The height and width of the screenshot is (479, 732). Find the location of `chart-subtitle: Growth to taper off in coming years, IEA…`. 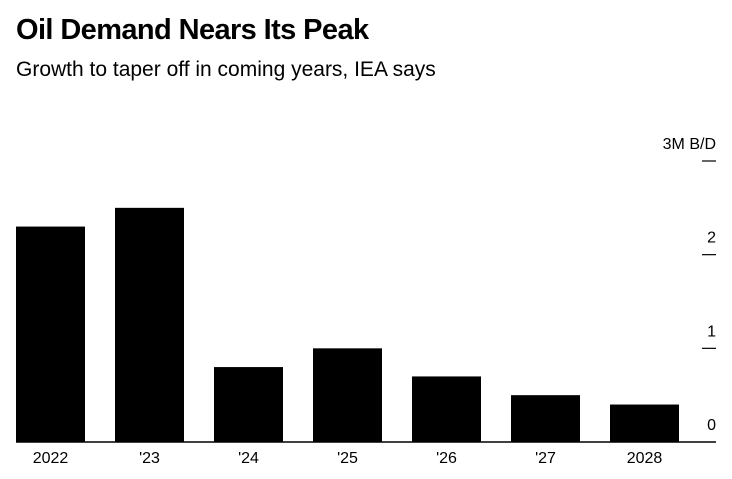

chart-subtitle: Growth to taper off in coming years, IEA… is located at coordinates (226, 69).